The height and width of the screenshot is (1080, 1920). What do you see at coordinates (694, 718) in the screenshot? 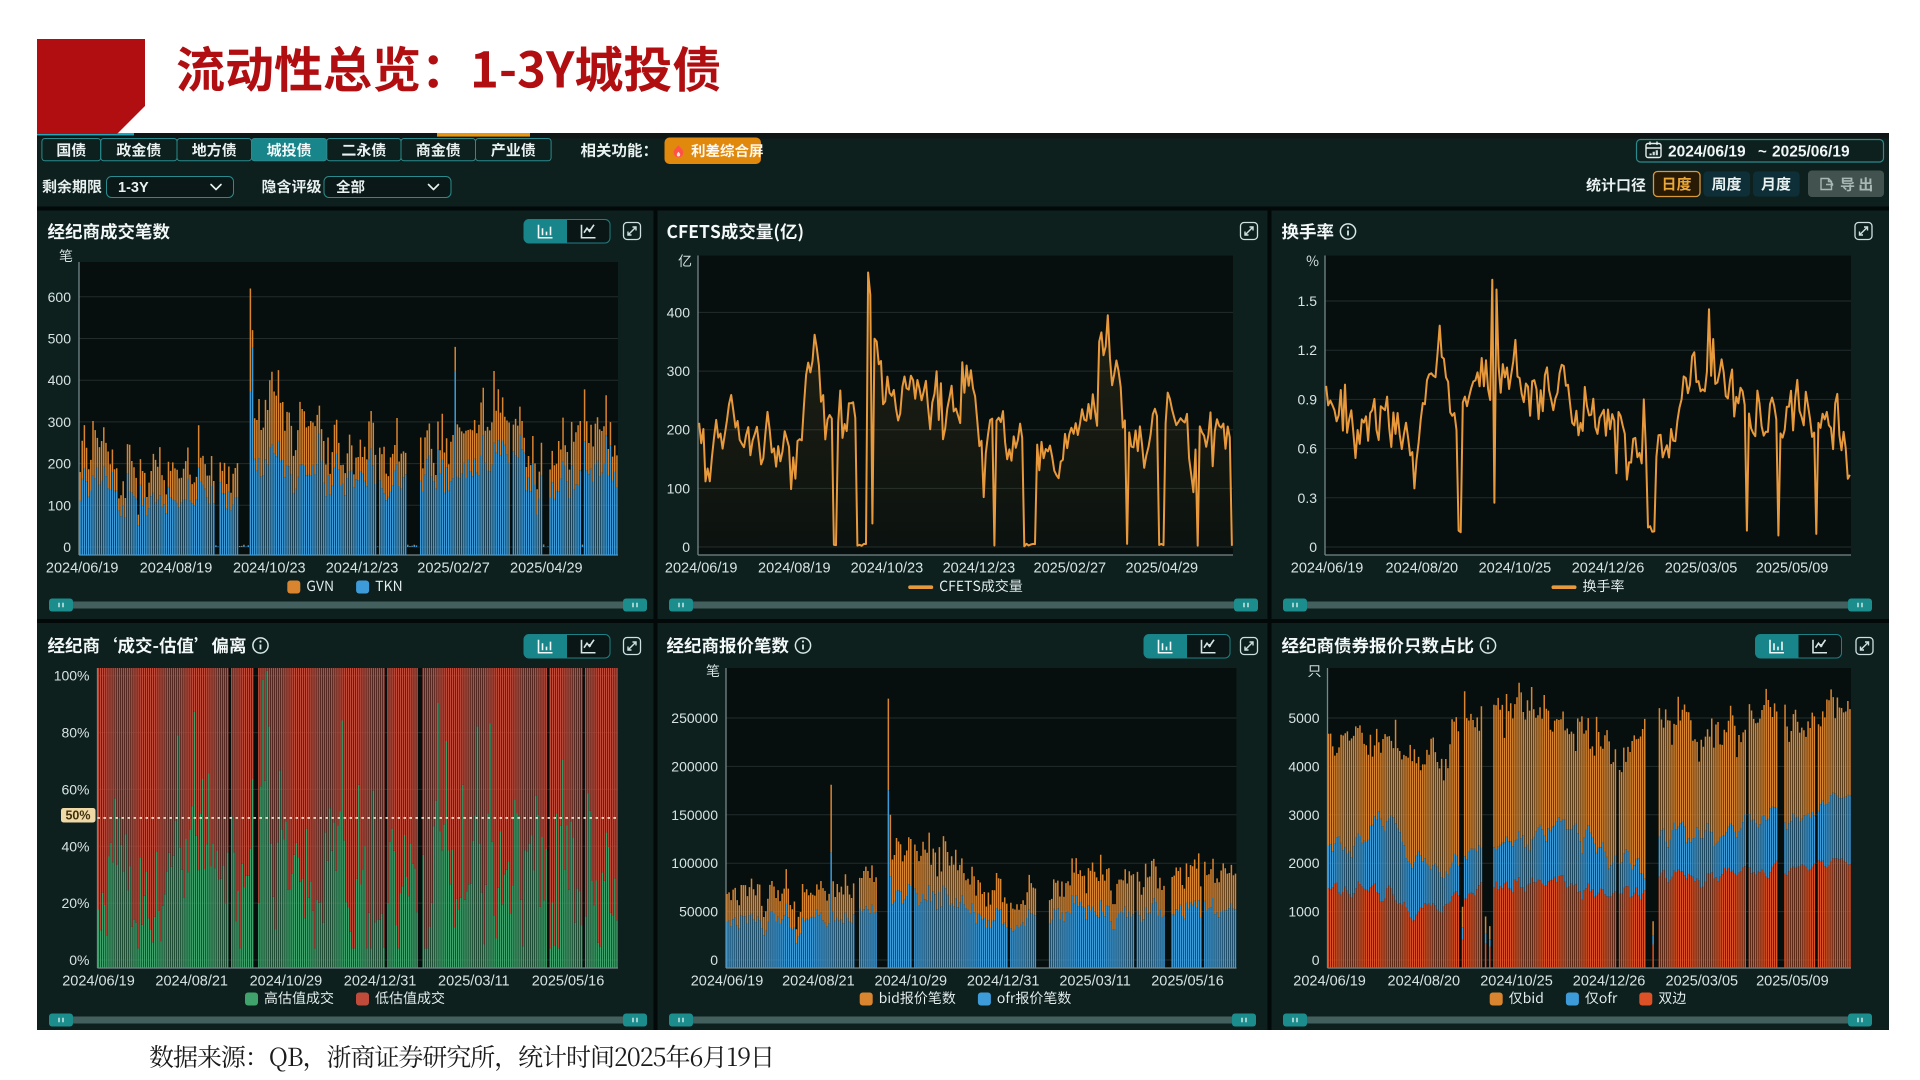
I see `svg-text: 250000` at bounding box center [694, 718].